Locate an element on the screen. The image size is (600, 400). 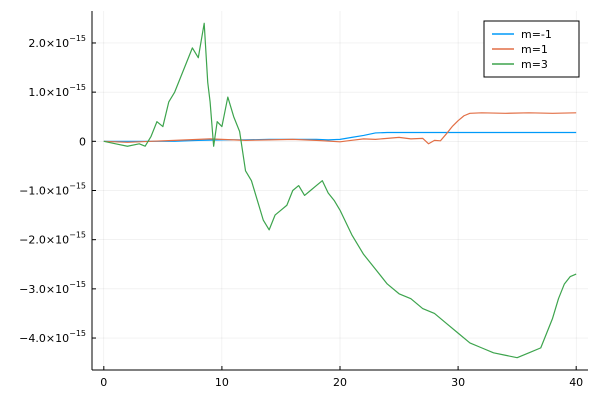
y-tick-label: −3.0×10⁻¹⁵ is located at coordinates (52, 288).